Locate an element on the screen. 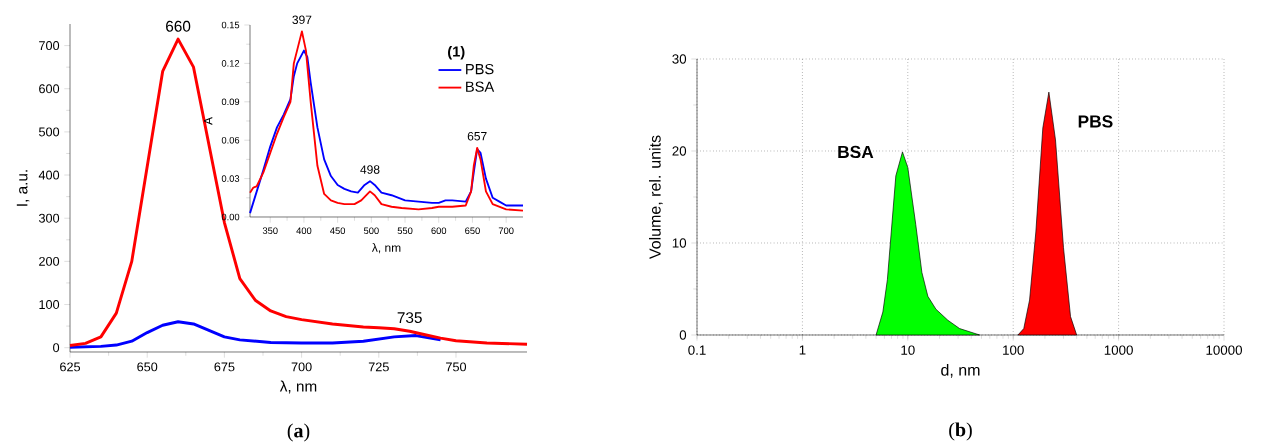 The height and width of the screenshot is (448, 1263). y-tick-label: 700 is located at coordinates (49, 46).